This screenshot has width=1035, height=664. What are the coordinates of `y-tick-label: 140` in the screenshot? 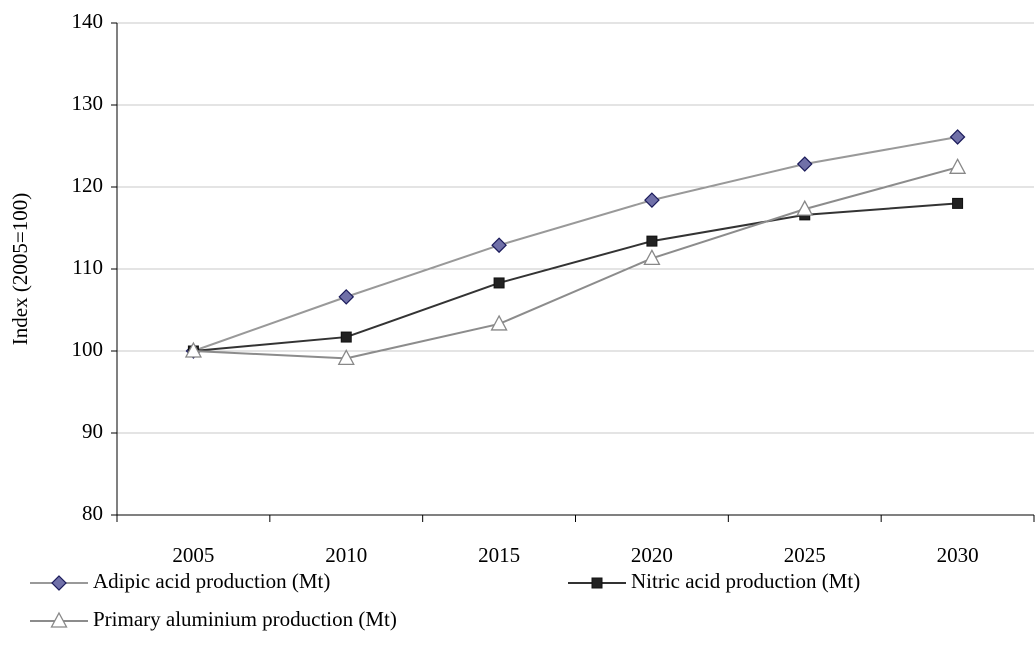 It's located at (88, 21).